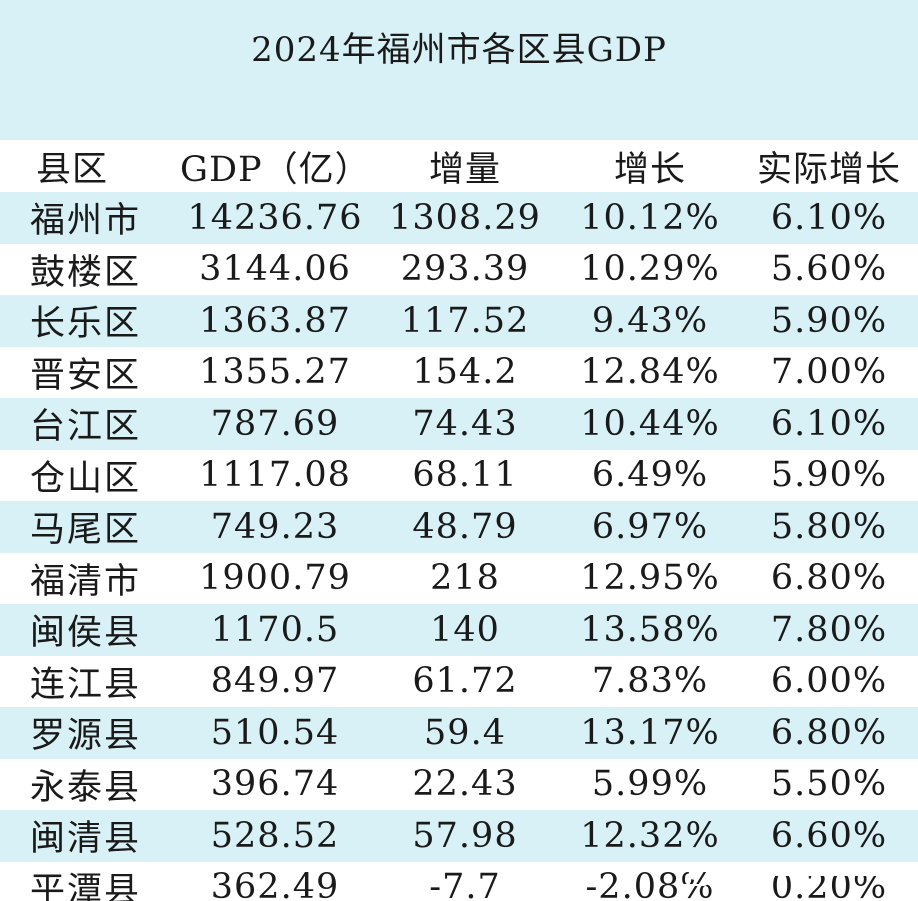  What do you see at coordinates (465, 423) in the screenshot?
I see `increment-cell: 74.43` at bounding box center [465, 423].